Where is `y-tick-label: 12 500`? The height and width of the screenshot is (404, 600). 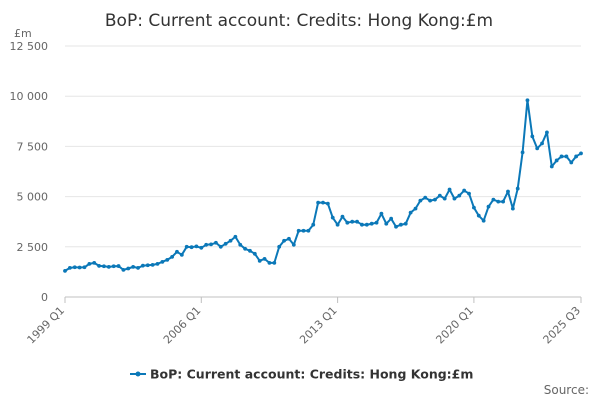
y-tick-label: 12 500 is located at coordinates (29, 46).